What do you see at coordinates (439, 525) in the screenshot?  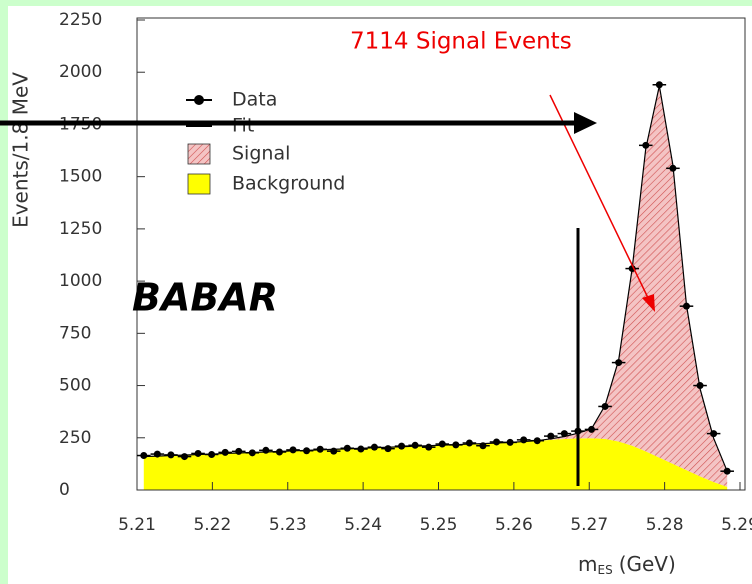 I see `x-tick-label: 5.25` at bounding box center [439, 525].